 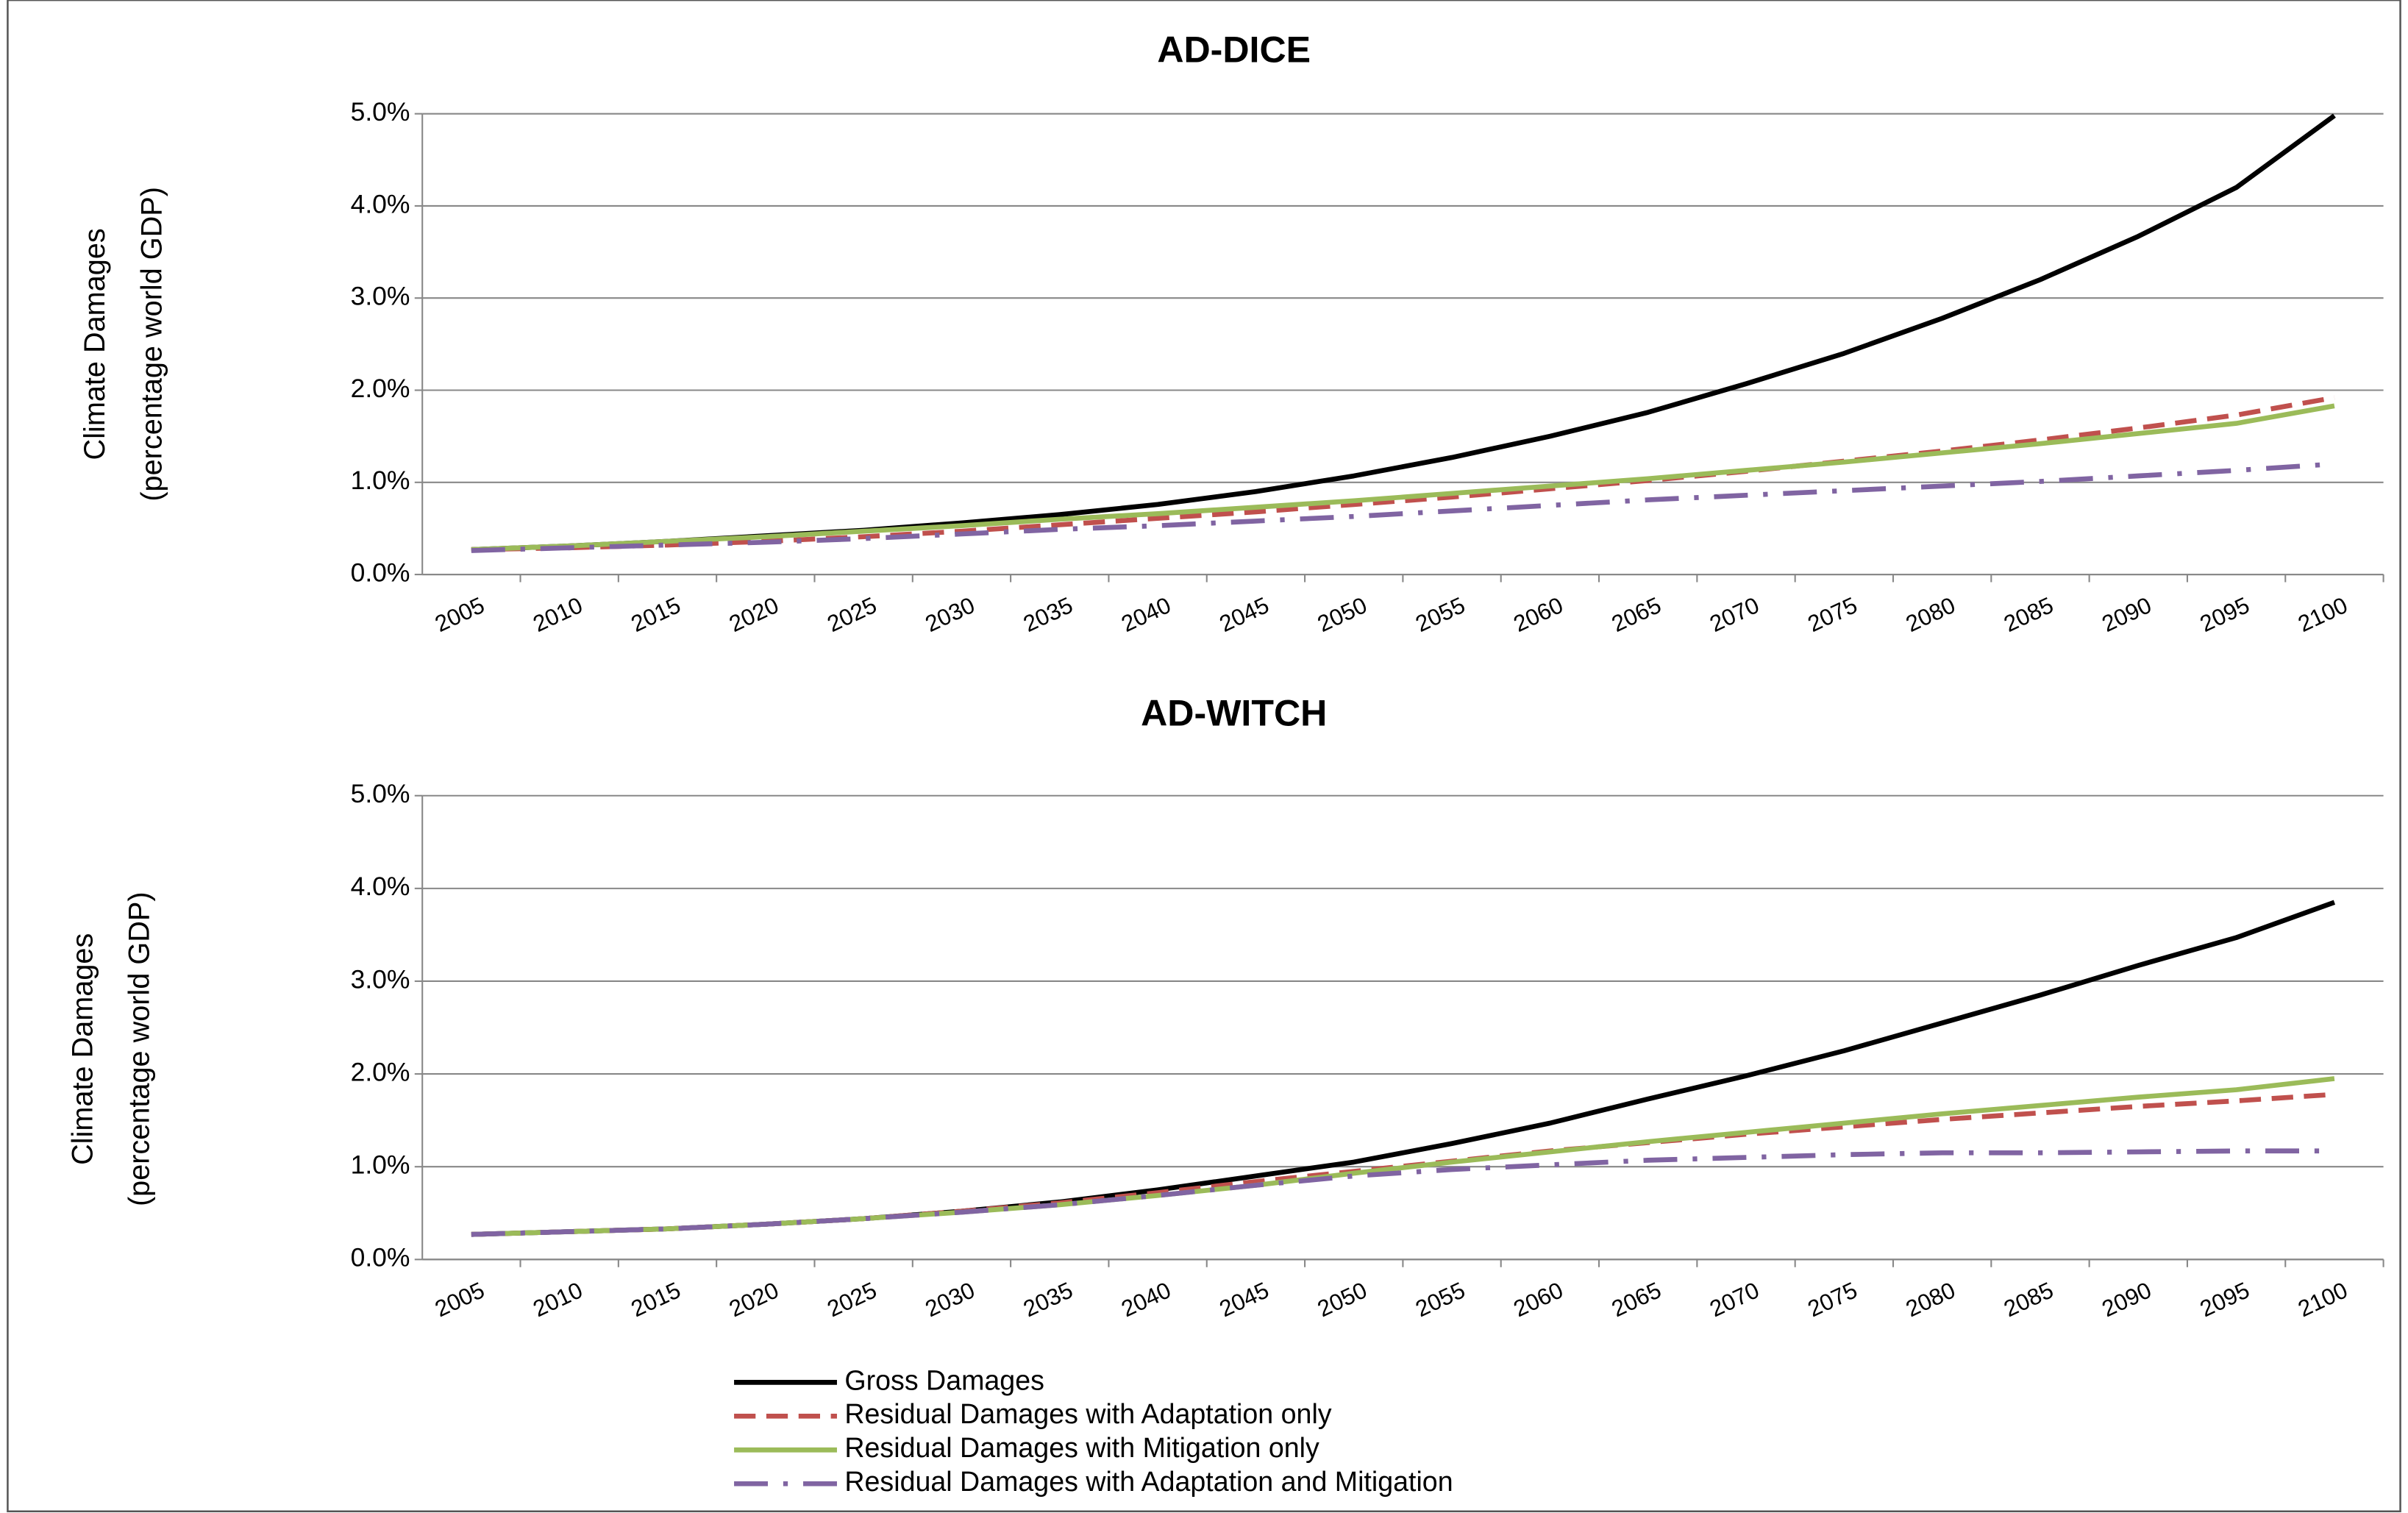 What do you see at coordinates (944, 1379) in the screenshot?
I see `legend-label: Gross Damages` at bounding box center [944, 1379].